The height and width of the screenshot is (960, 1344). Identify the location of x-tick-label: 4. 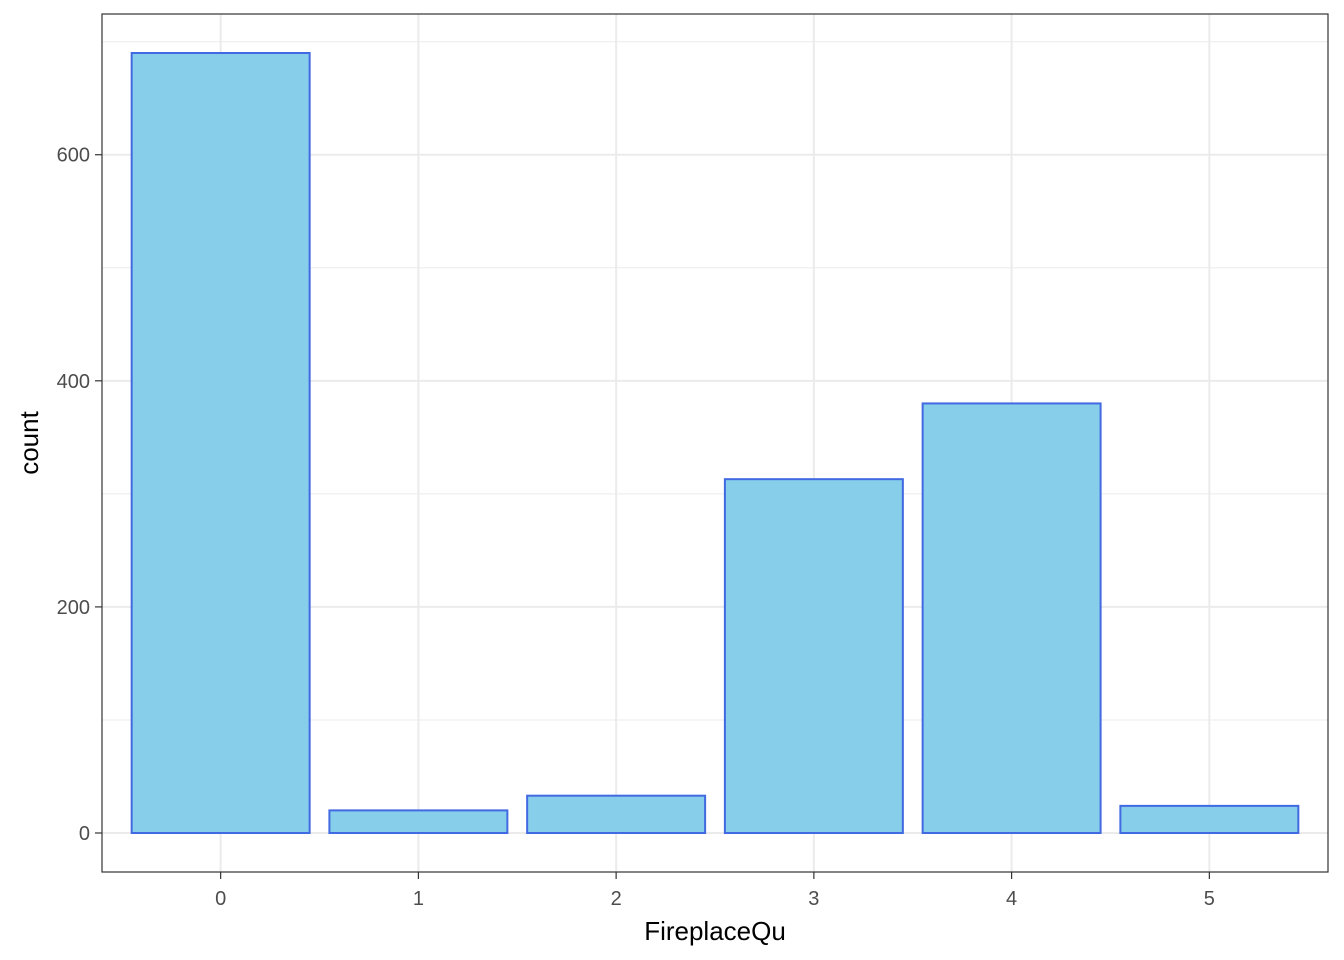
(1011, 899).